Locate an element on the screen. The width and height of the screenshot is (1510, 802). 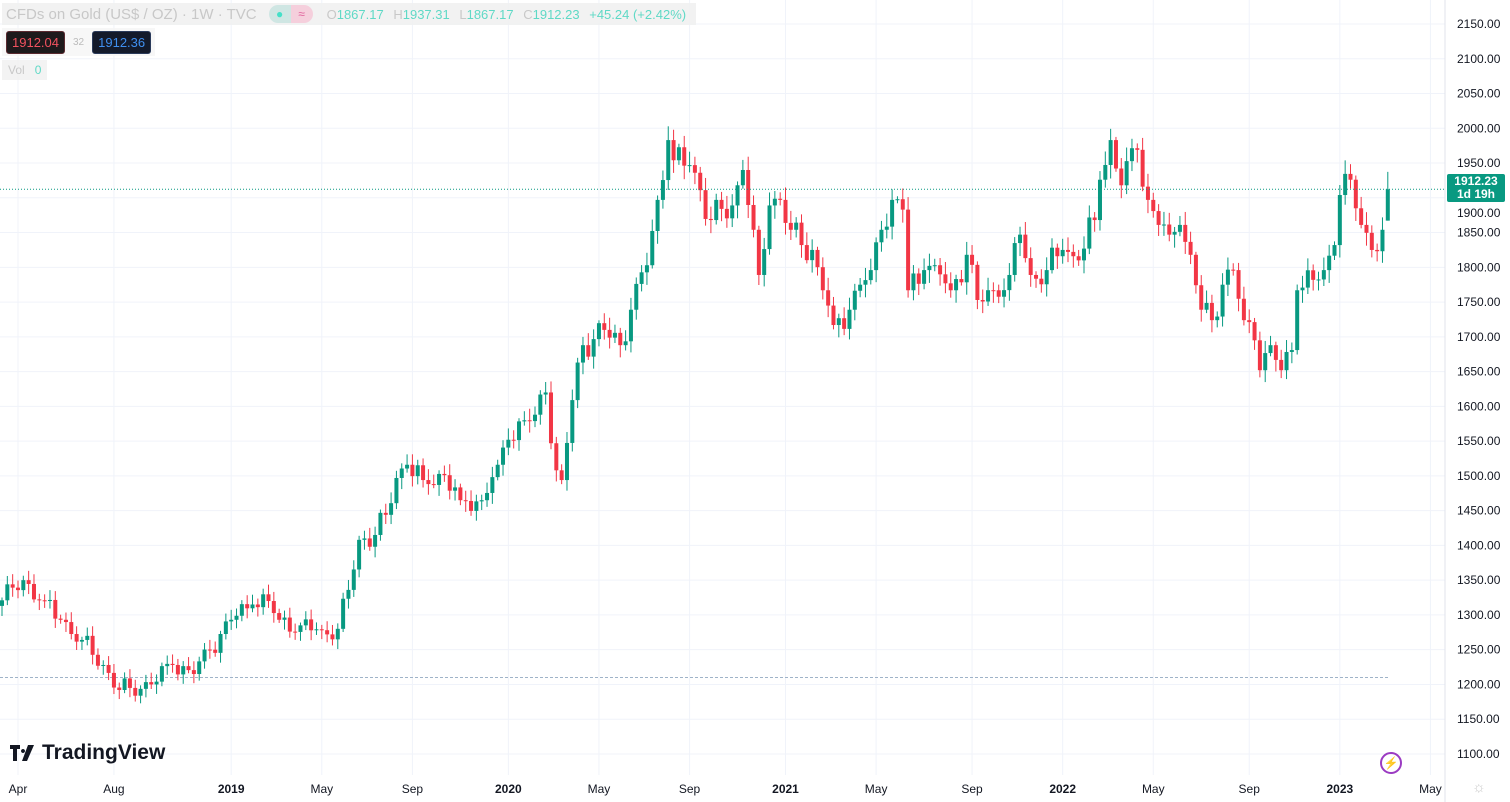
price-tick-label: 2100.00 is located at coordinates (1479, 59).